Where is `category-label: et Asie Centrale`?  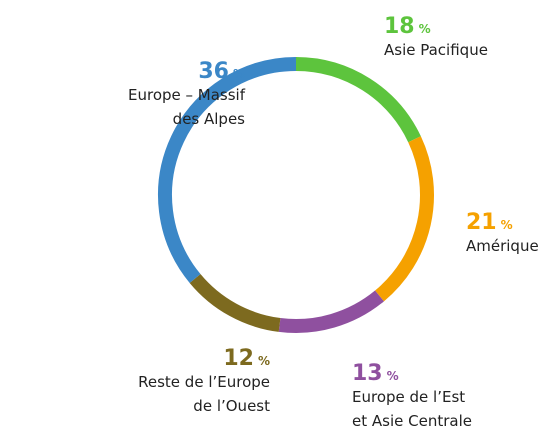 category-label: et Asie Centrale is located at coordinates (412, 420).